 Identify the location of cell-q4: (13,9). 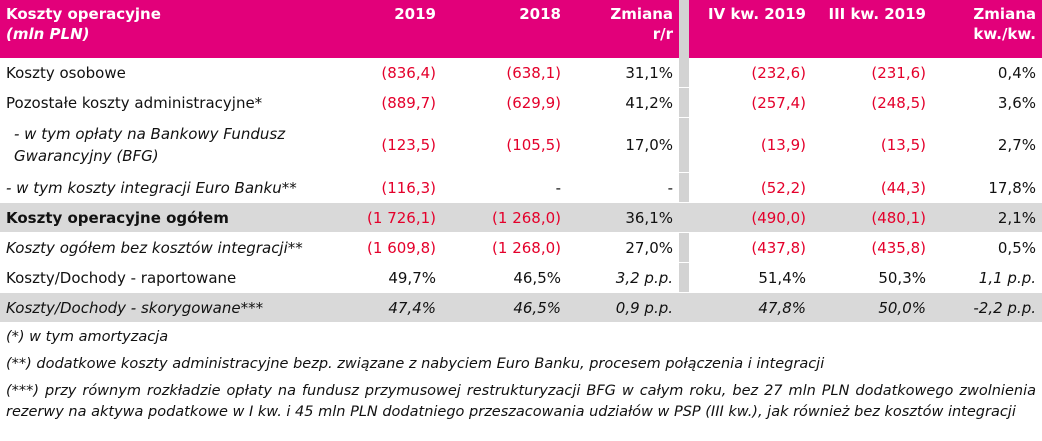
(750, 145).